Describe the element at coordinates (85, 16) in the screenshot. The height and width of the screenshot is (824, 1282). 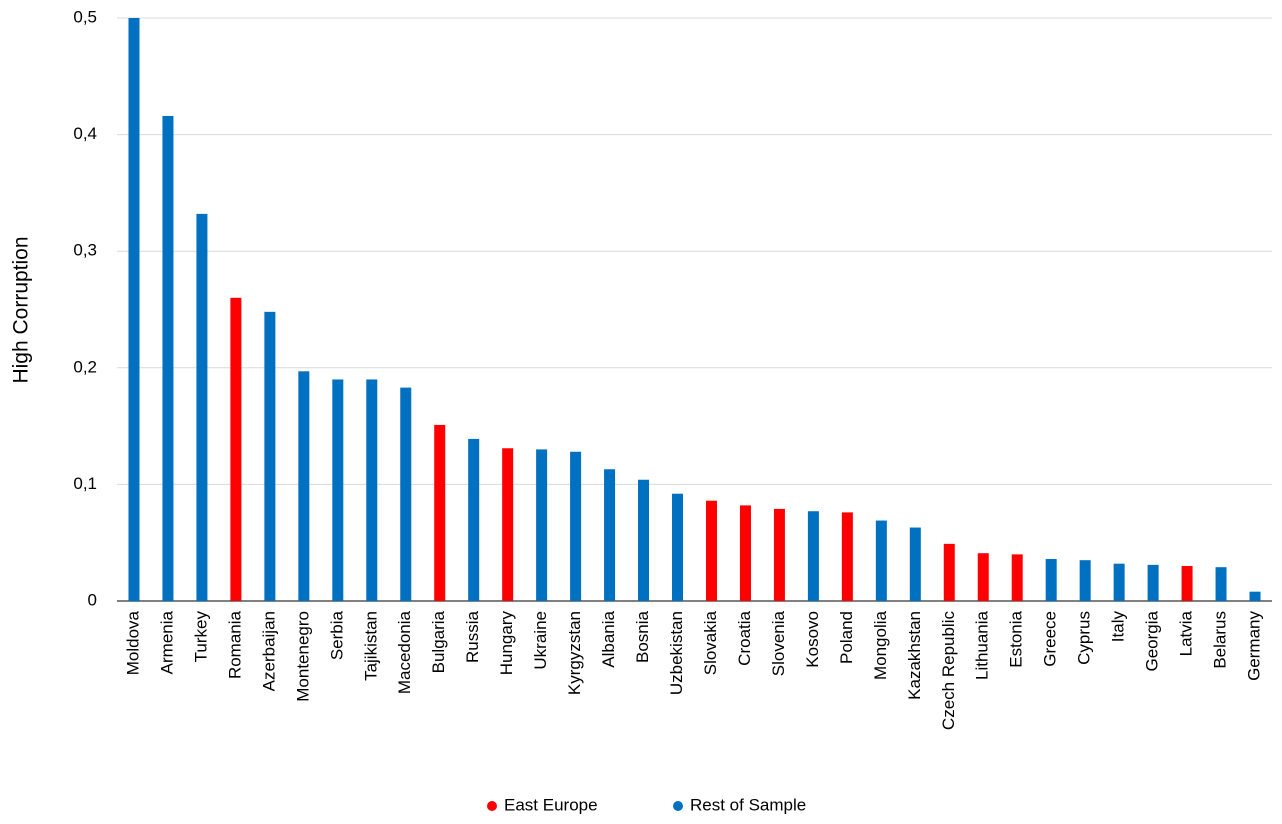
I see `y-tick-label: 0,5` at that location.